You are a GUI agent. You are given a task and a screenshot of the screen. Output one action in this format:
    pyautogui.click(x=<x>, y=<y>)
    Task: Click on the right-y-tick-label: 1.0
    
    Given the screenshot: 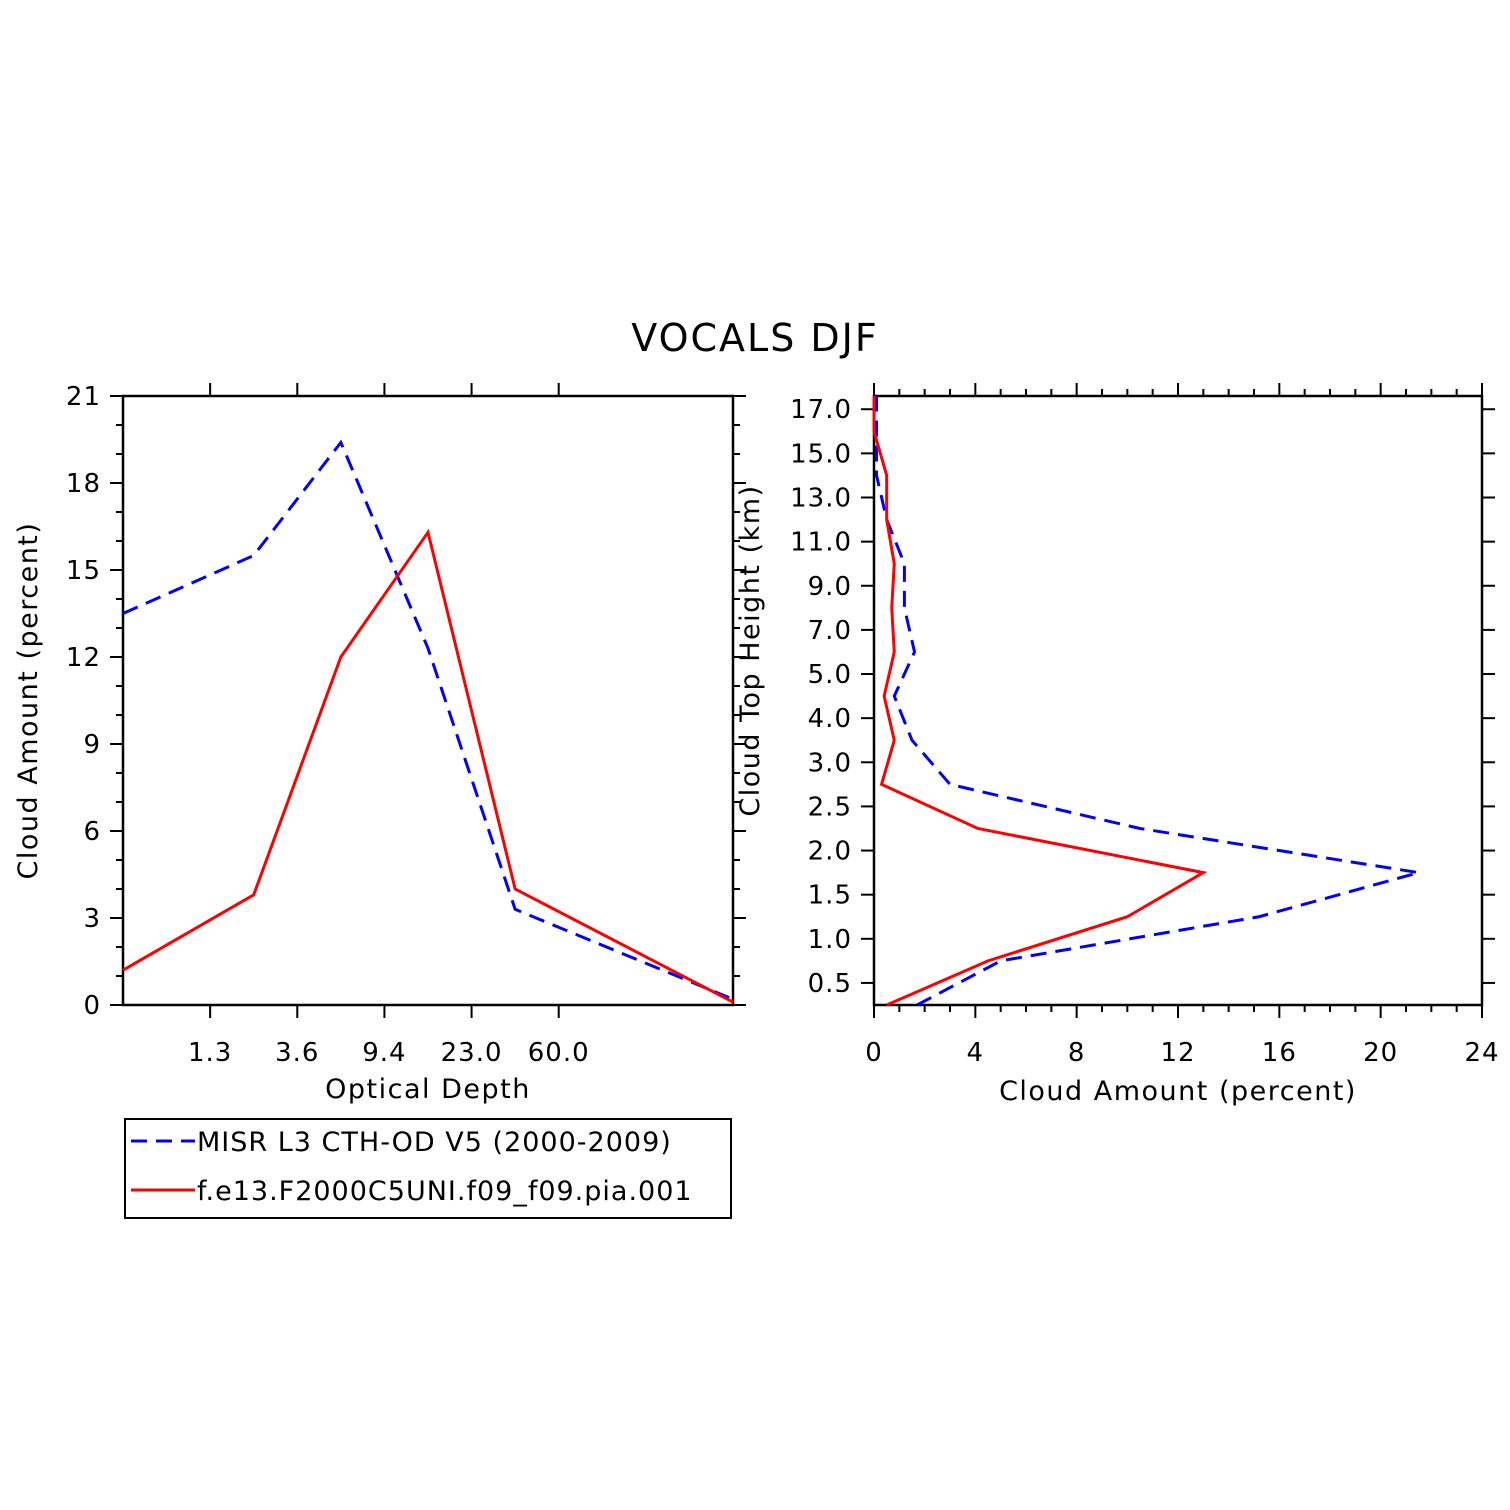 What is the action you would take?
    pyautogui.click(x=830, y=940)
    